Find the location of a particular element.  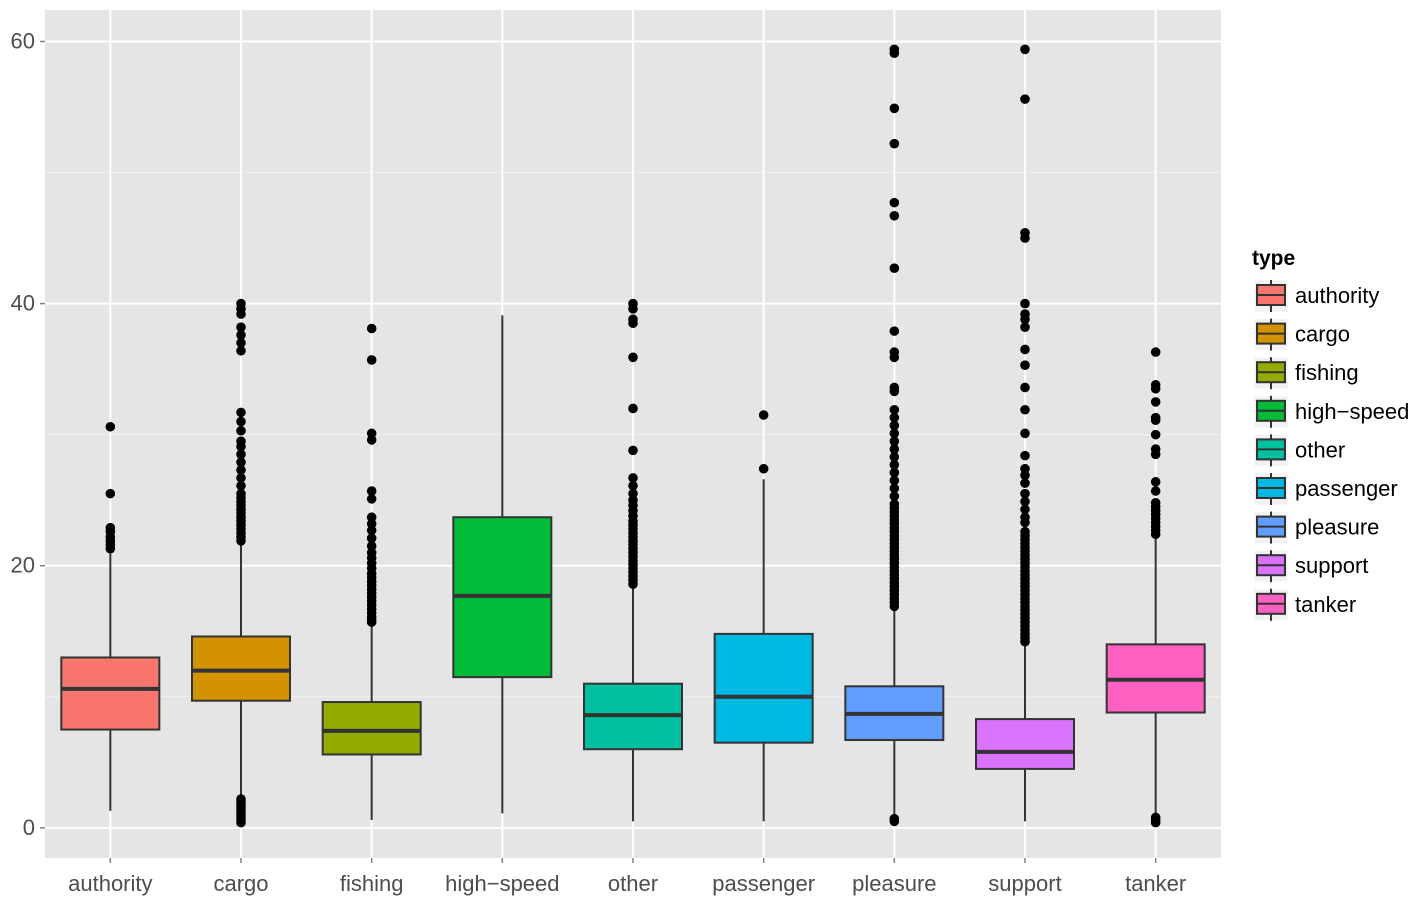

x-tick-label: fishing is located at coordinates (372, 883).